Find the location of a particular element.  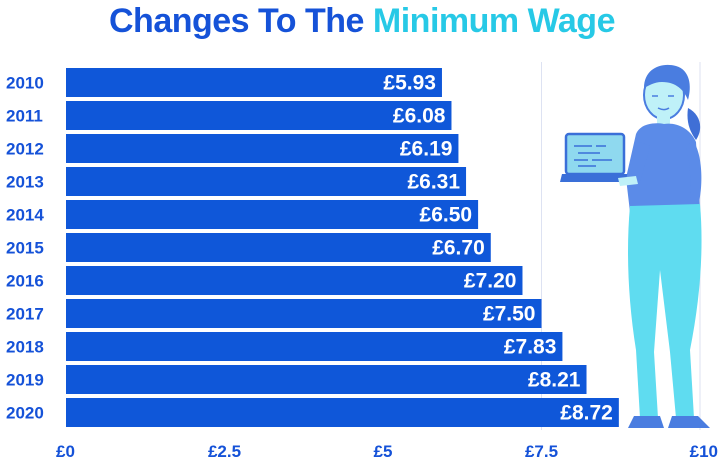

category-label: 2014 is located at coordinates (25, 215).